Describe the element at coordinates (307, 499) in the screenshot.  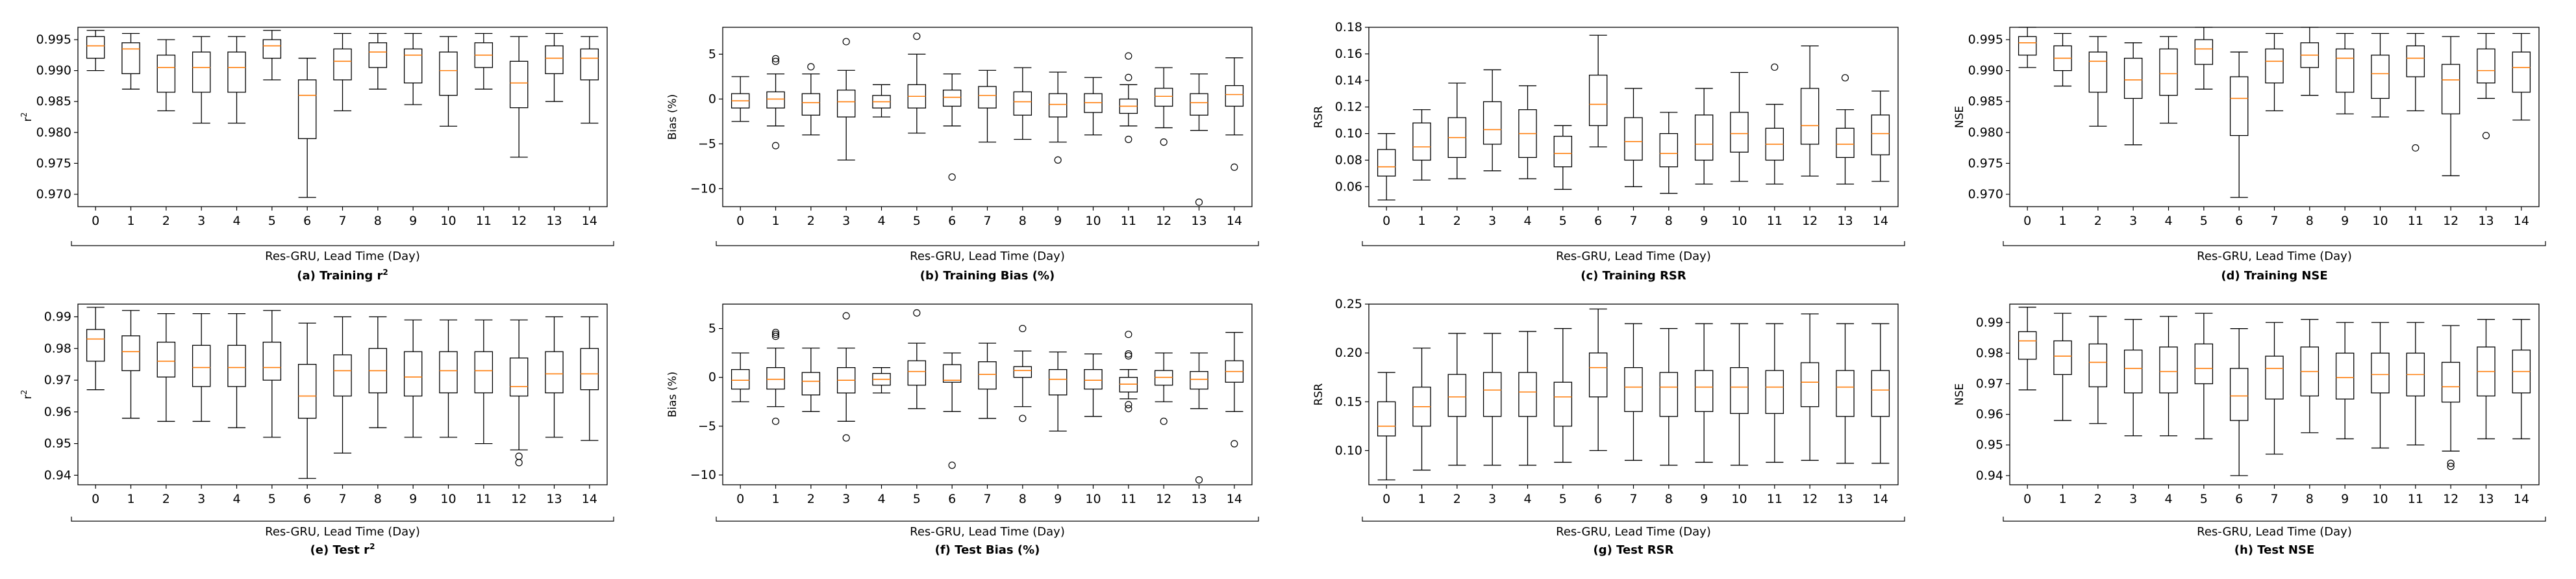
I see `x-tick-label: 6` at that location.